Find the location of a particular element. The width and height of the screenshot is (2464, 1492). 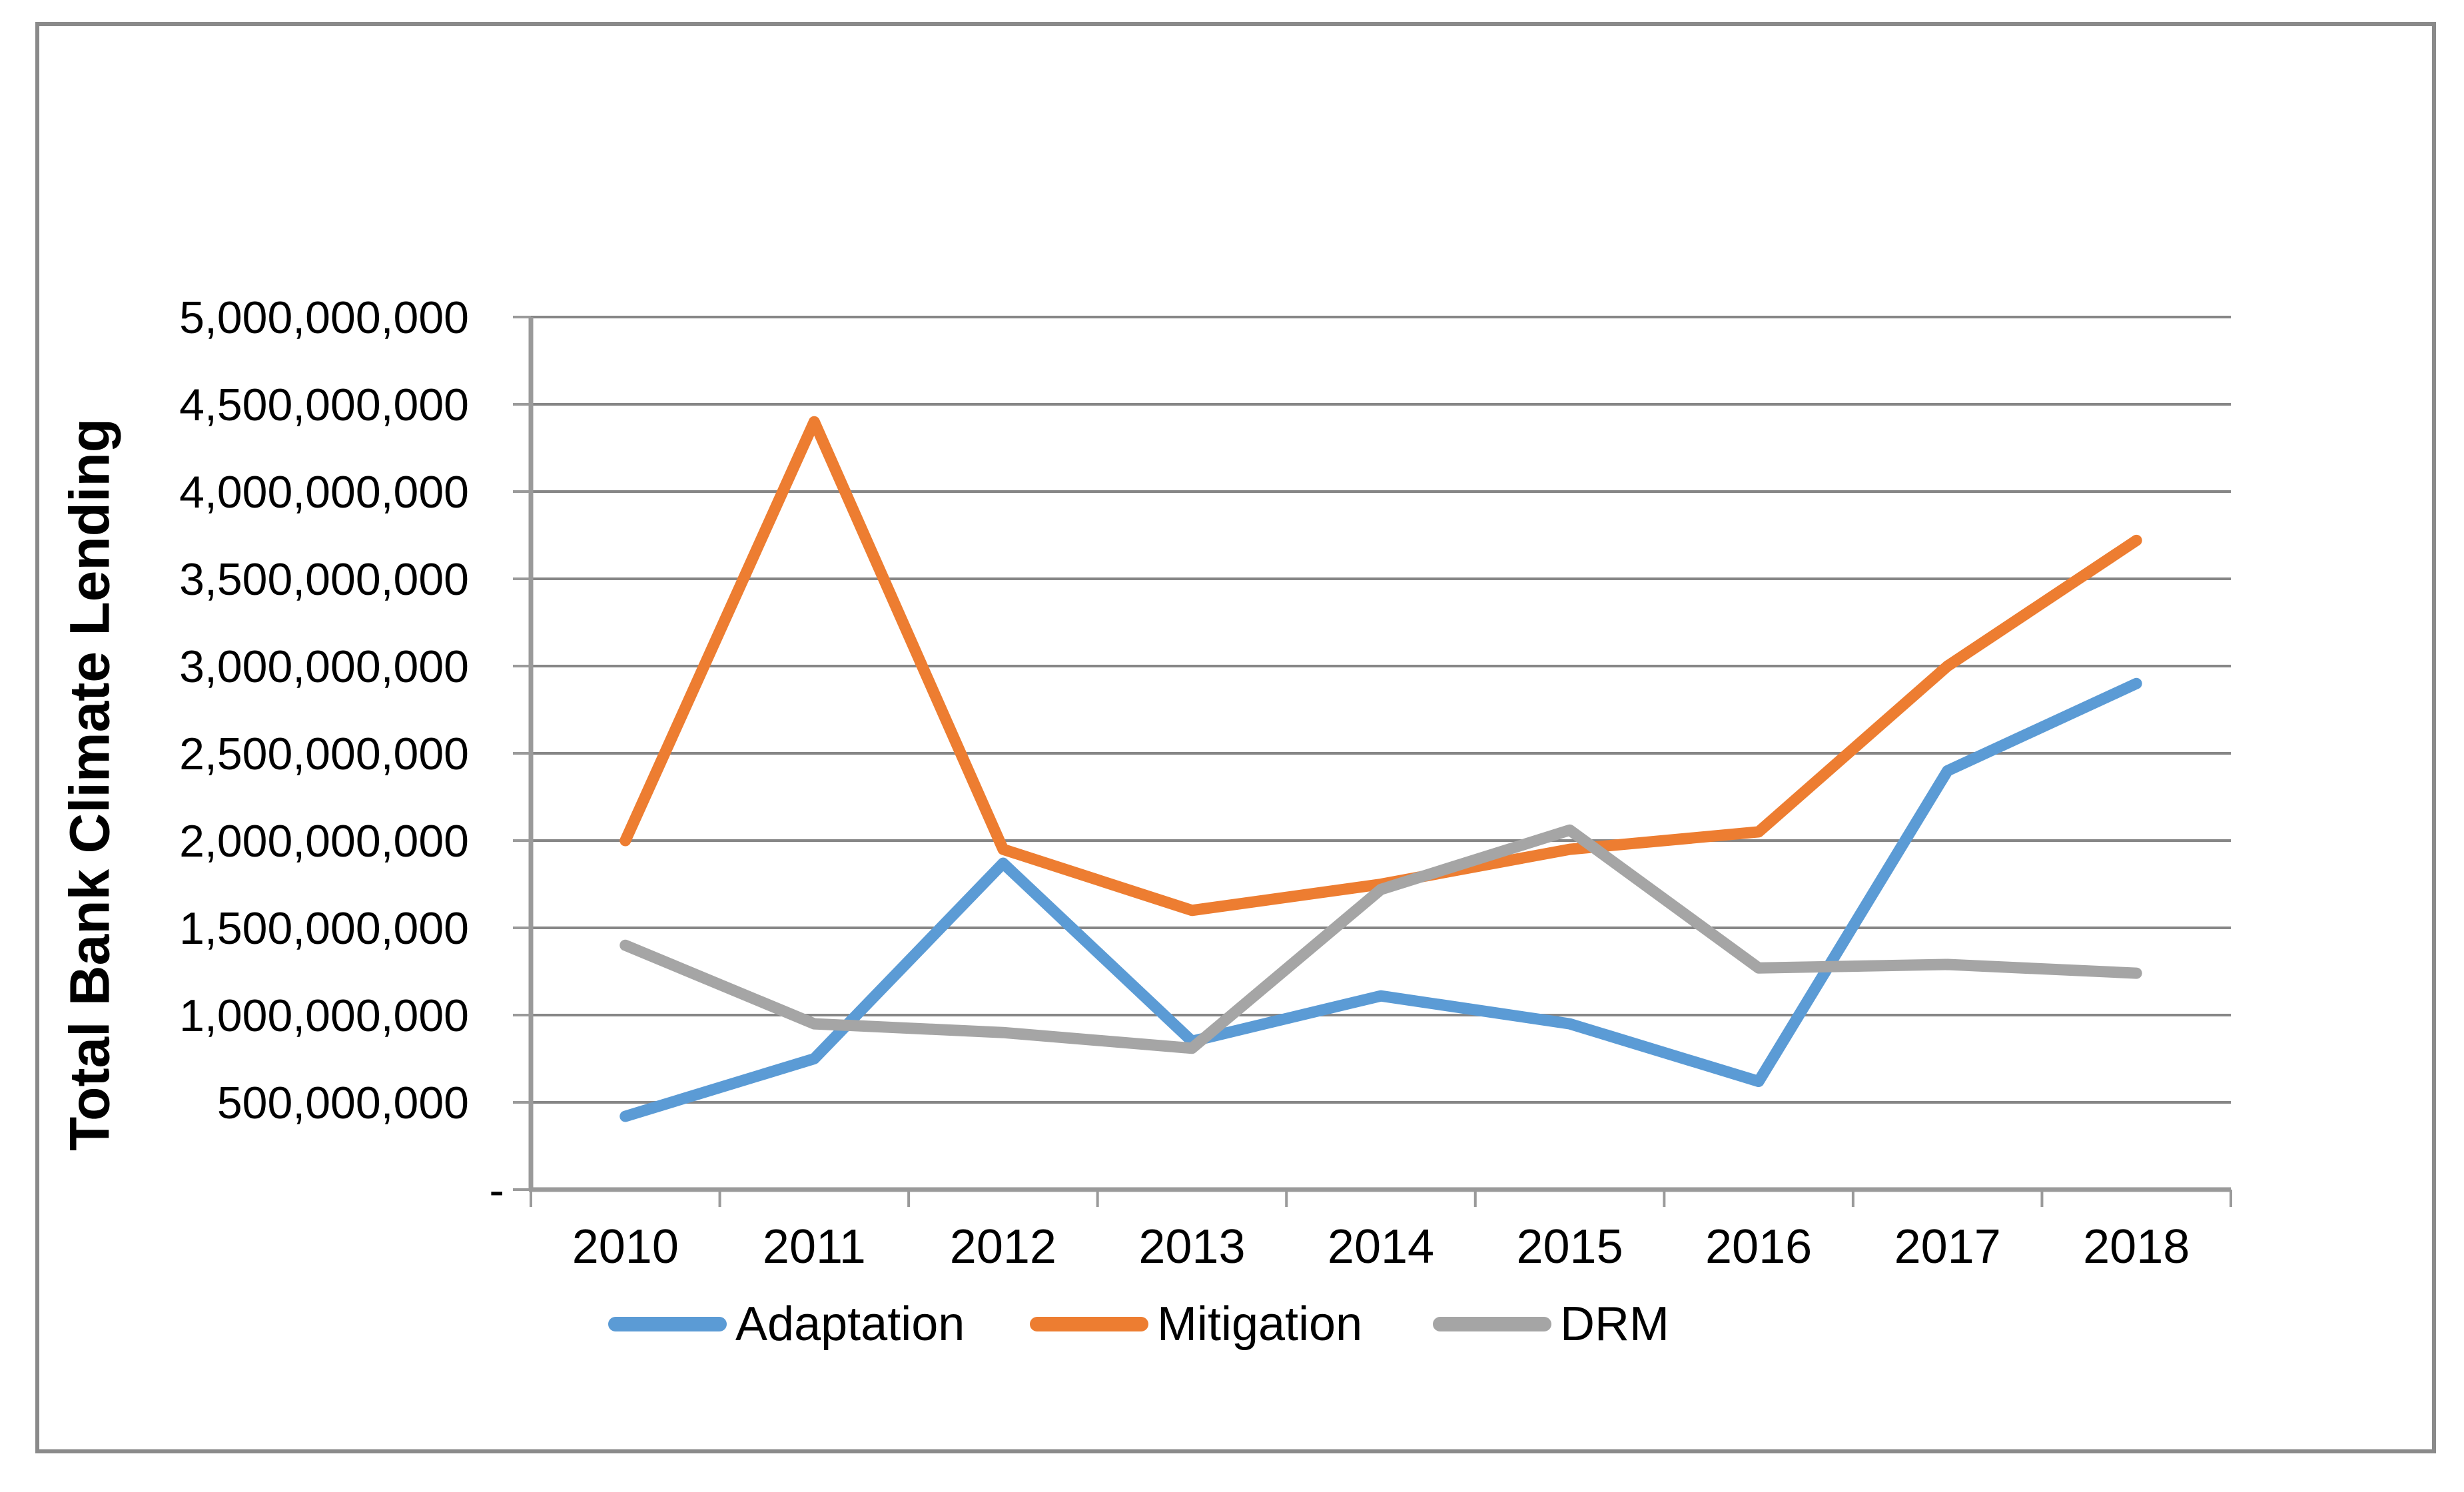

y-tick-label: 500,000,000 is located at coordinates (343, 1103).